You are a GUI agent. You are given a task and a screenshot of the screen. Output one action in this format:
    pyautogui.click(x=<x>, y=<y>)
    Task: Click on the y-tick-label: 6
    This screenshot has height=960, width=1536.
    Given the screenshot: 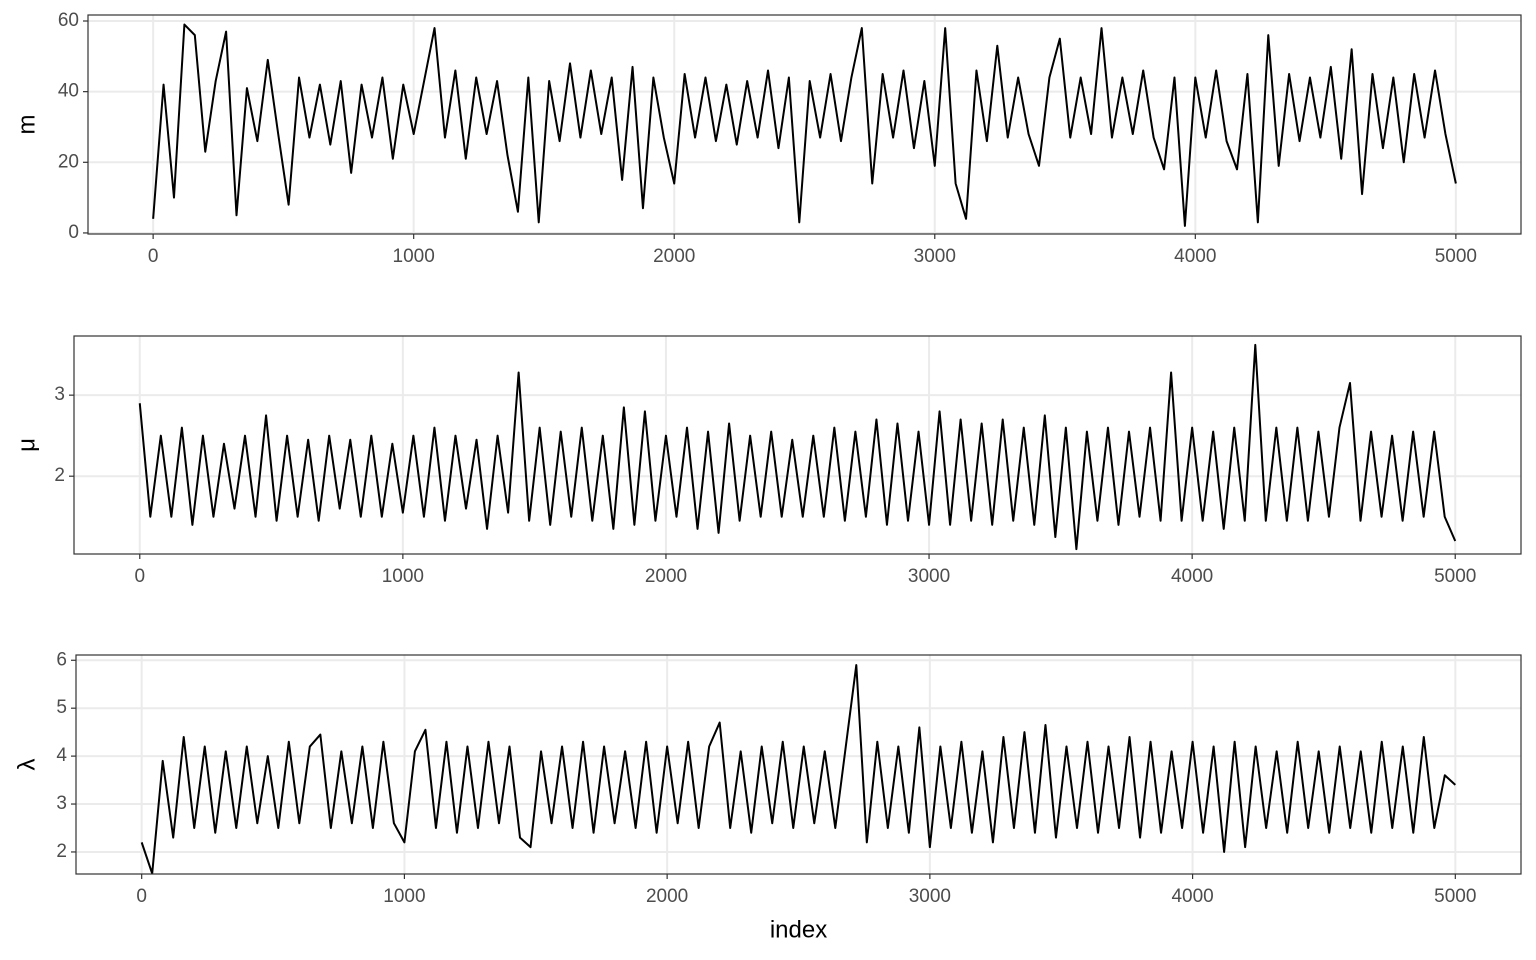 What is the action you would take?
    pyautogui.click(x=61, y=659)
    